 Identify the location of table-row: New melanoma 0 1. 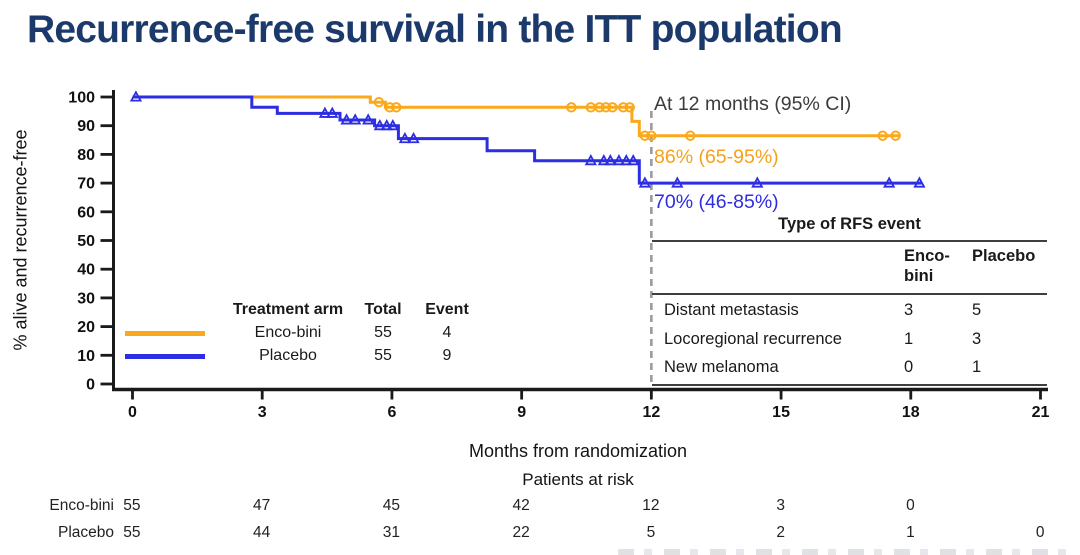
(849, 368).